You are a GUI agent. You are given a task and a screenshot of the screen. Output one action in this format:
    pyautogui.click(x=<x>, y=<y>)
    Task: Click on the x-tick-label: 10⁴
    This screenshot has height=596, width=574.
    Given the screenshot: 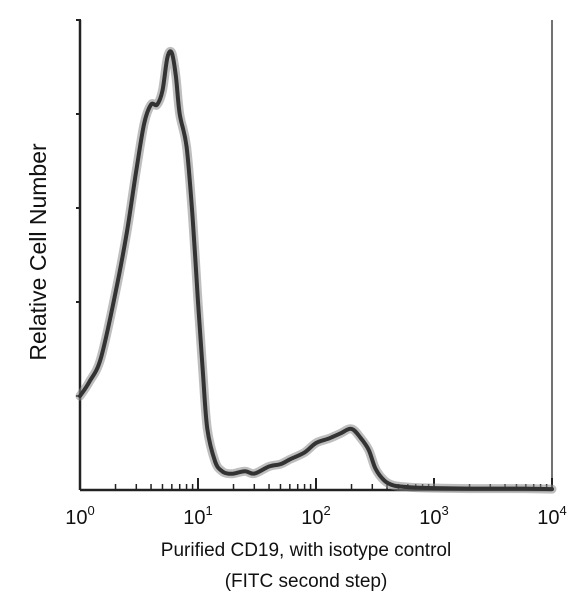 What is the action you would take?
    pyautogui.click(x=551, y=516)
    